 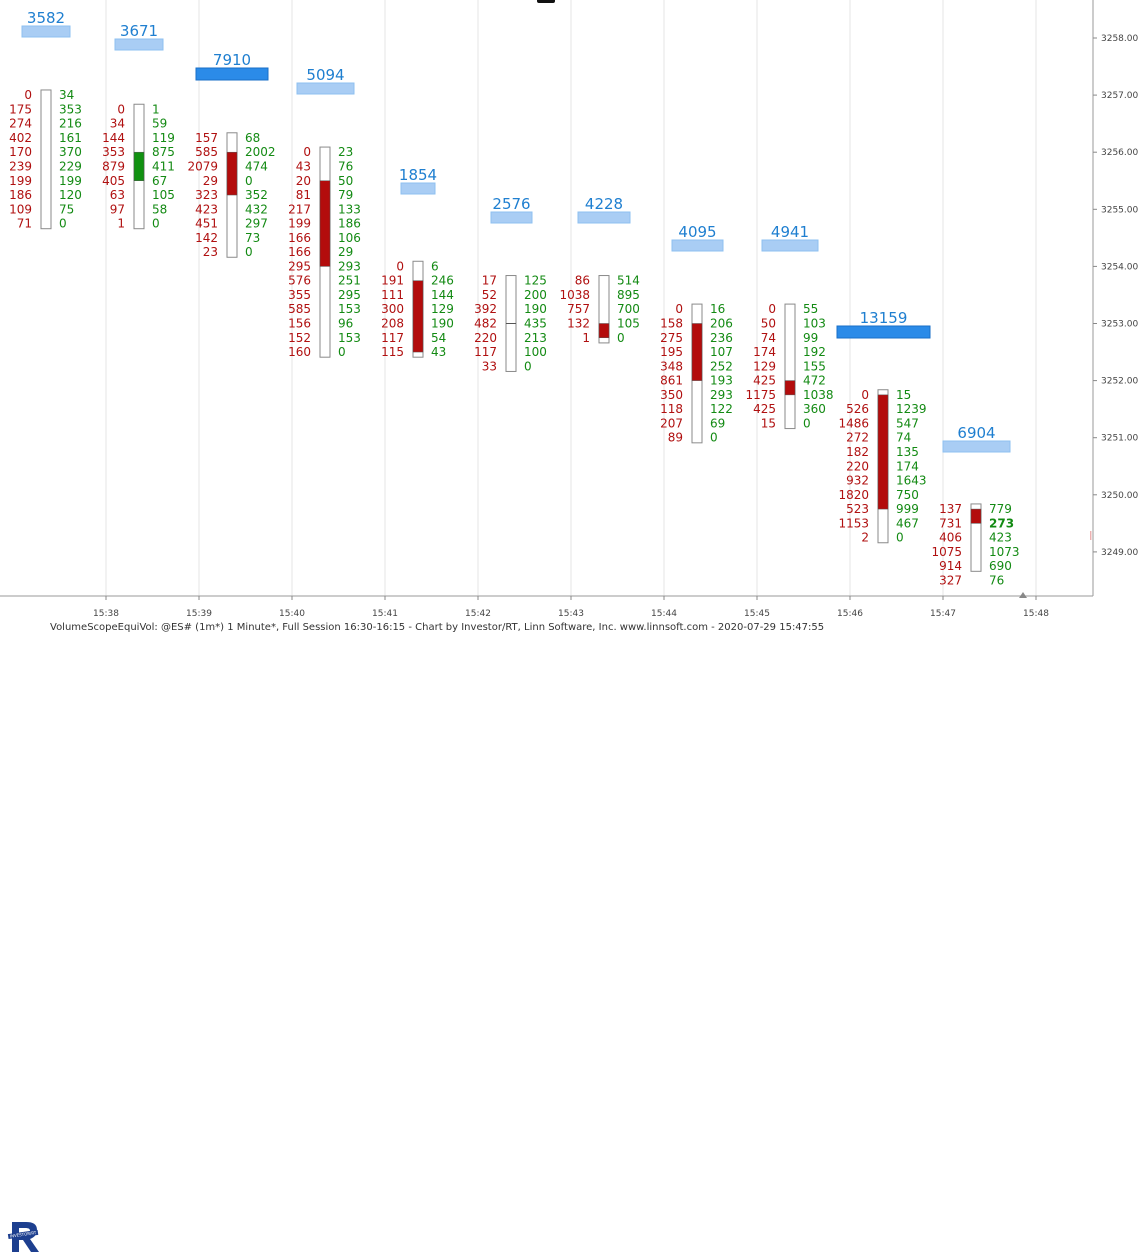 What do you see at coordinates (442, 295) in the screenshot?
I see `ask-volume-cell: 144` at bounding box center [442, 295].